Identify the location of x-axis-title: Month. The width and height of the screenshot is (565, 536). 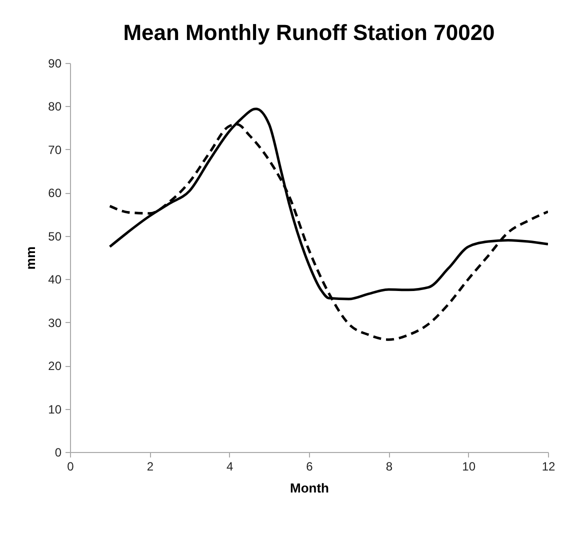
(310, 488).